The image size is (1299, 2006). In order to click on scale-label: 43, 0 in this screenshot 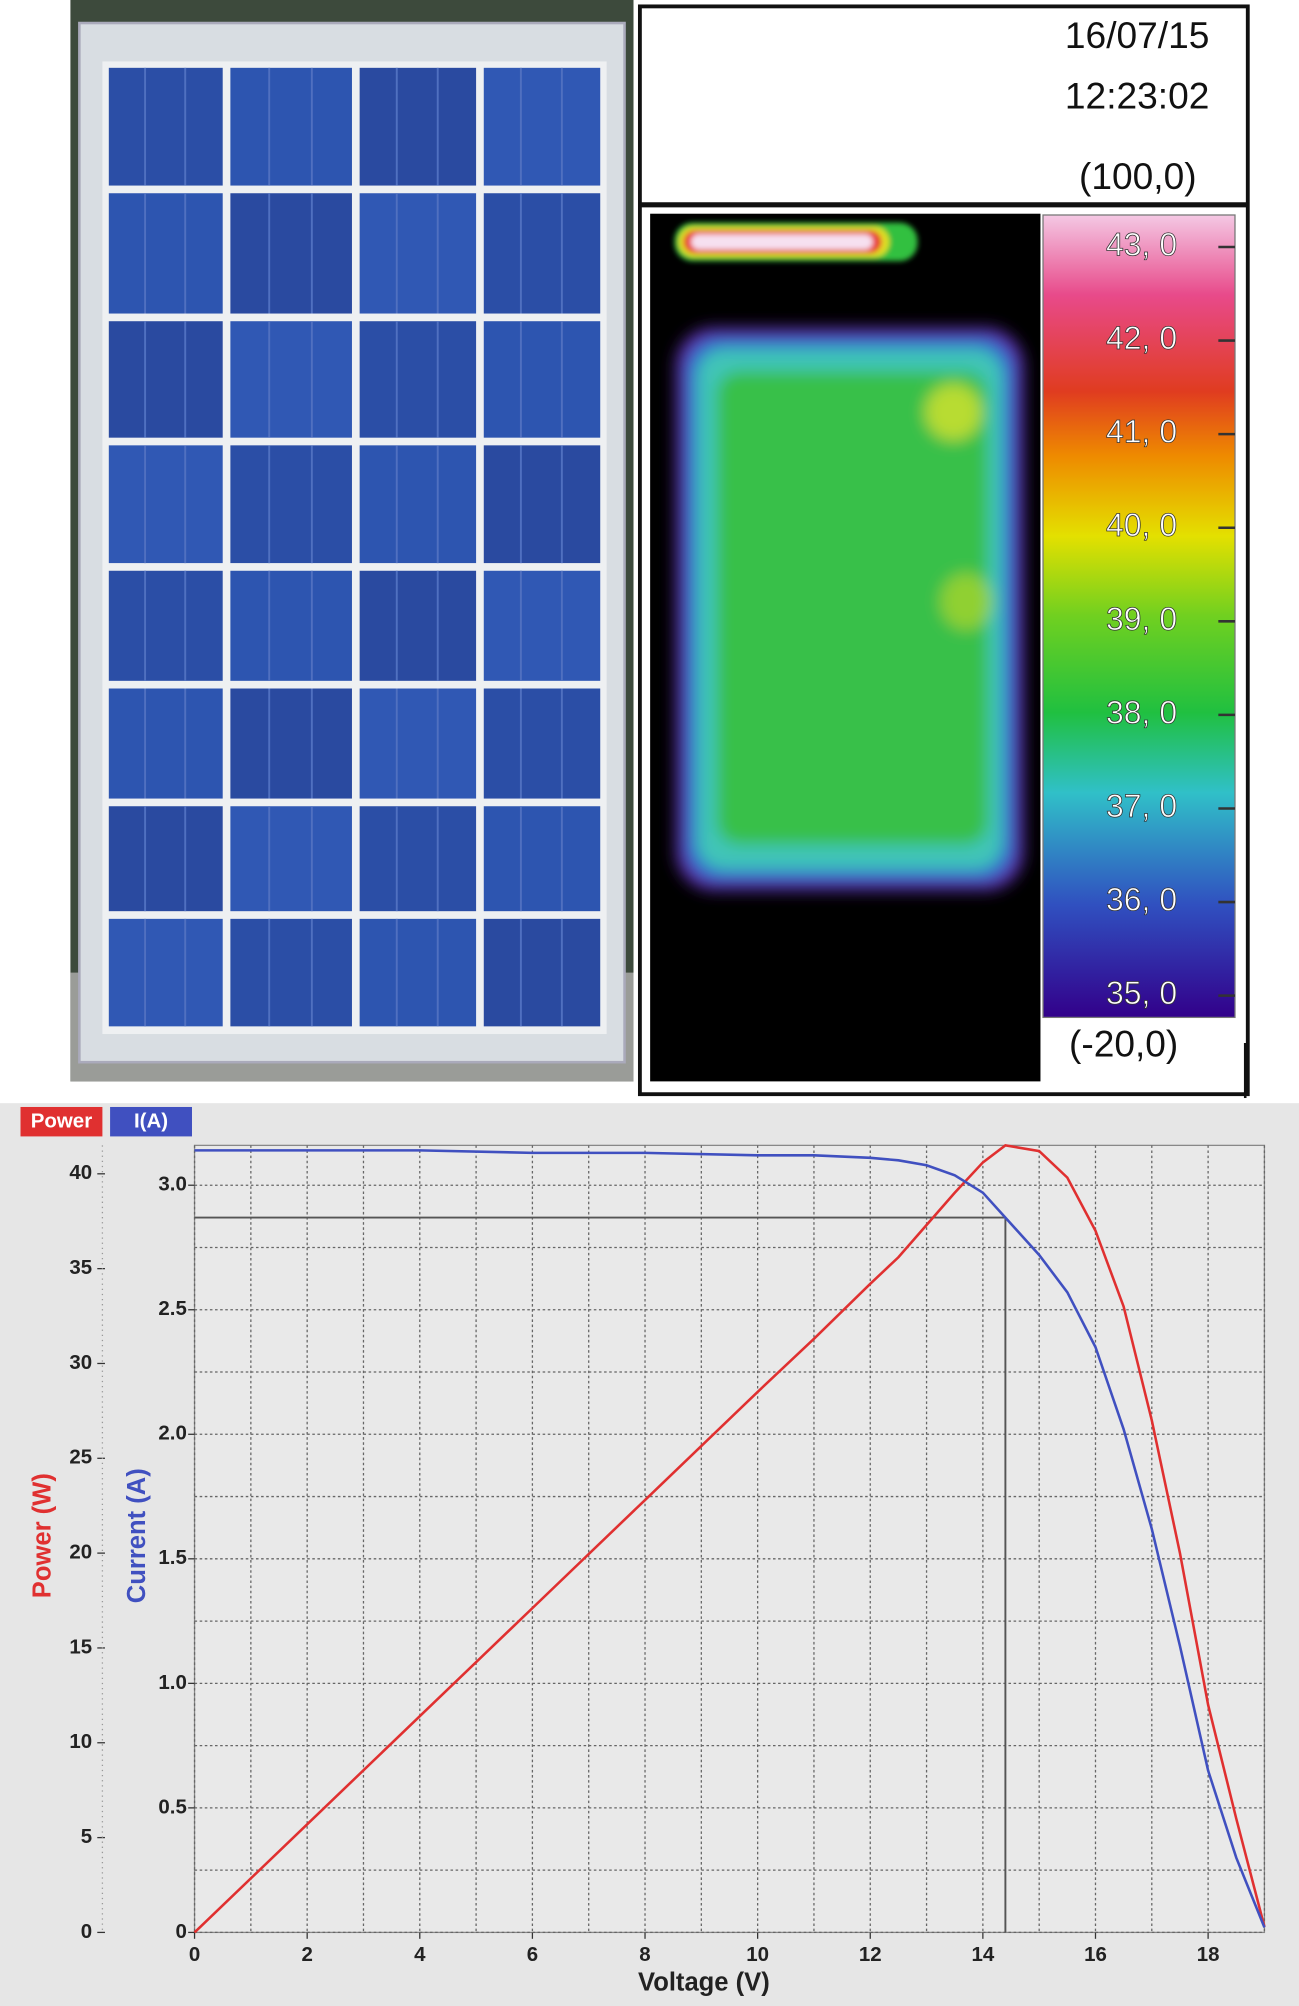, I will do `click(1141, 244)`.